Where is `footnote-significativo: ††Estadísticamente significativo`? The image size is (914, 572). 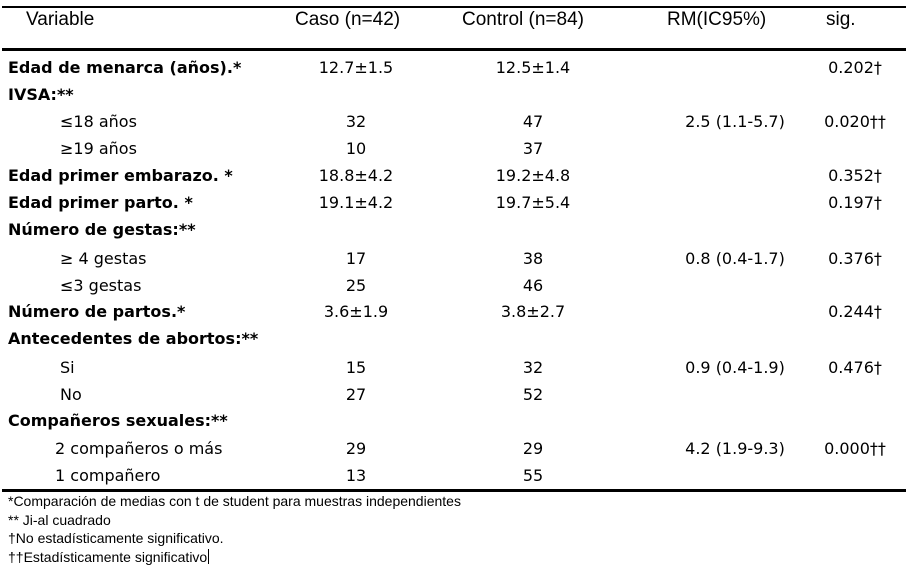 footnote-significativo: ††Estadísticamente significativo is located at coordinates (108, 556).